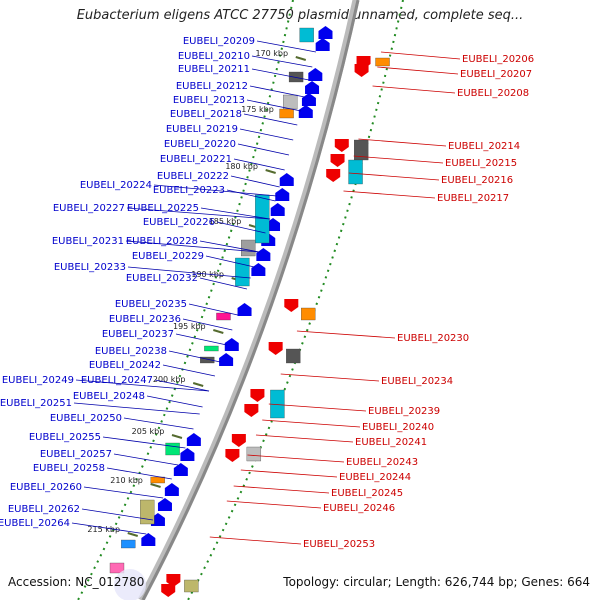  What do you see at coordinates (89, 208) in the screenshot?
I see `forward-gene-label: EUBELI_20227` at bounding box center [89, 208].